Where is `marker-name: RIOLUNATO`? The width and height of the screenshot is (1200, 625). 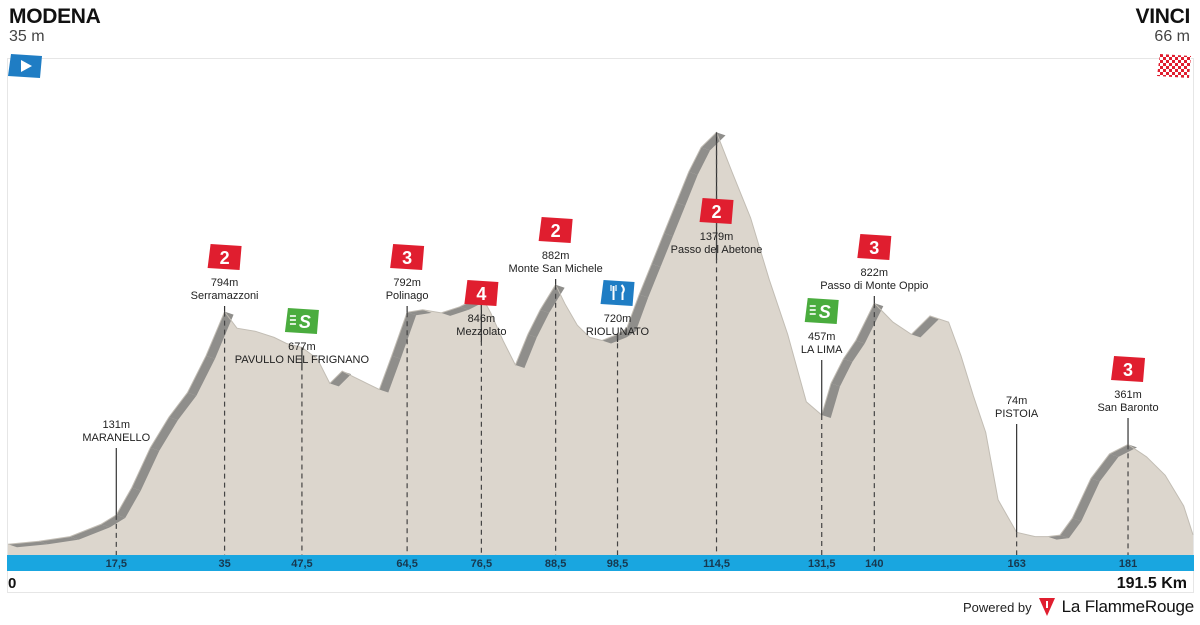
marker-name: RIOLUNATO is located at coordinates (618, 332).